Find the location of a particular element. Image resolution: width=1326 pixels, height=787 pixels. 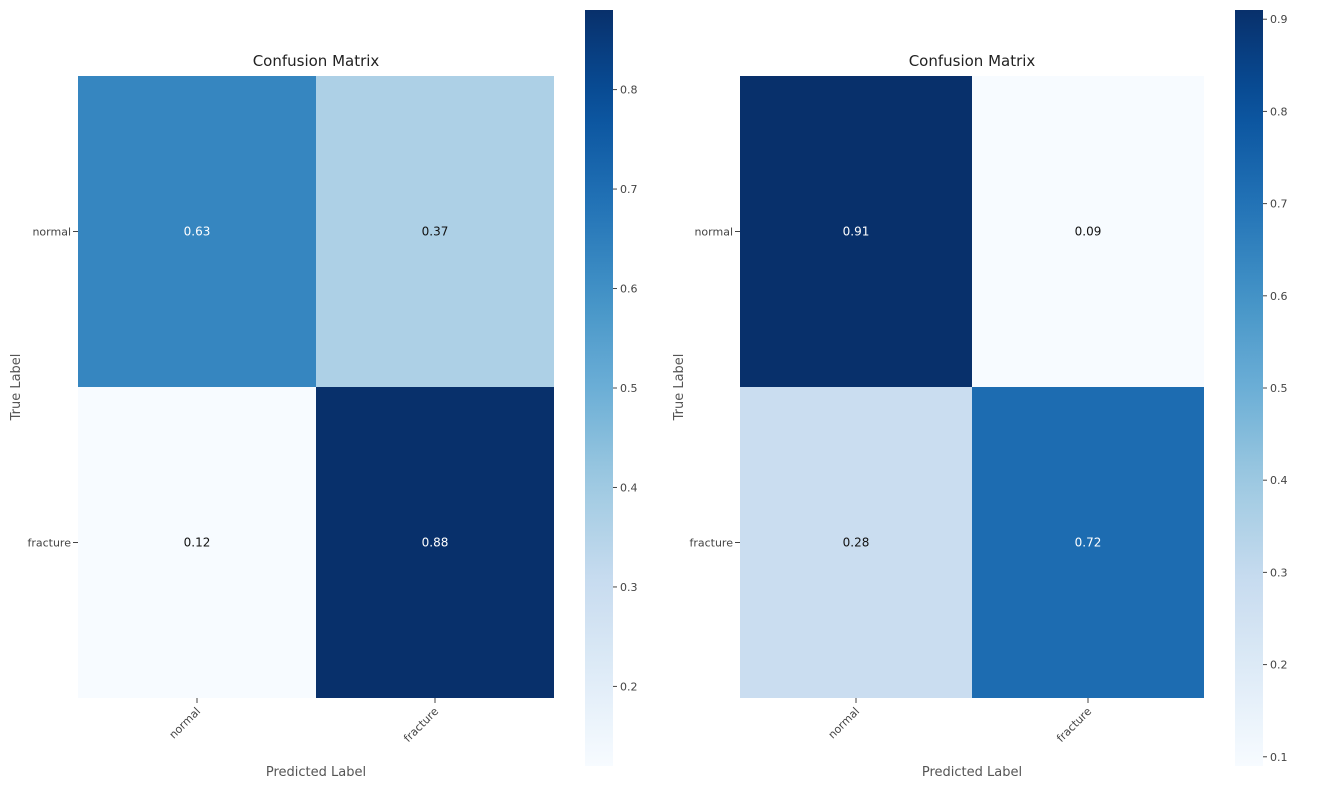

colorbar-tick-label: 0.9 is located at coordinates (1279, 19).